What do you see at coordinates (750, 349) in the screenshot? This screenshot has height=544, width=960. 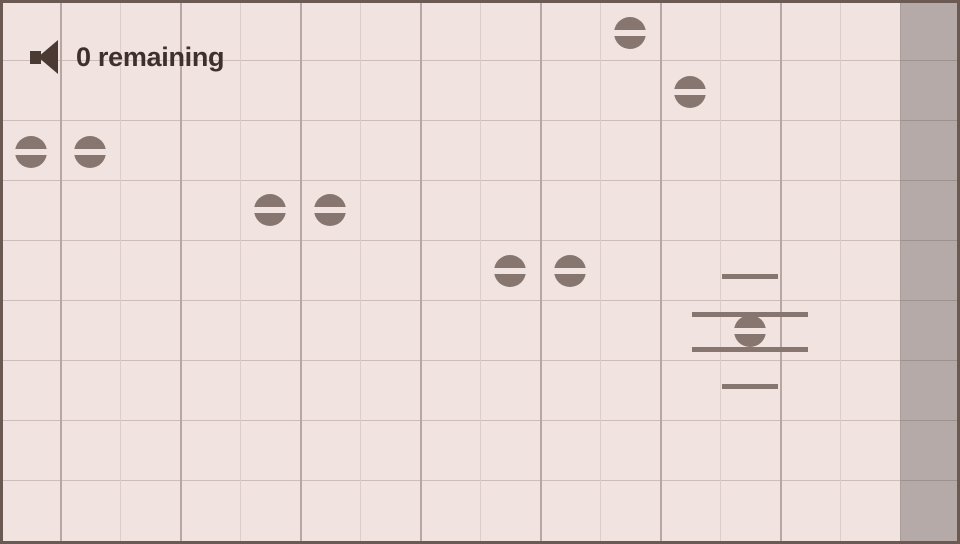 I see `long-ledger-lower` at bounding box center [750, 349].